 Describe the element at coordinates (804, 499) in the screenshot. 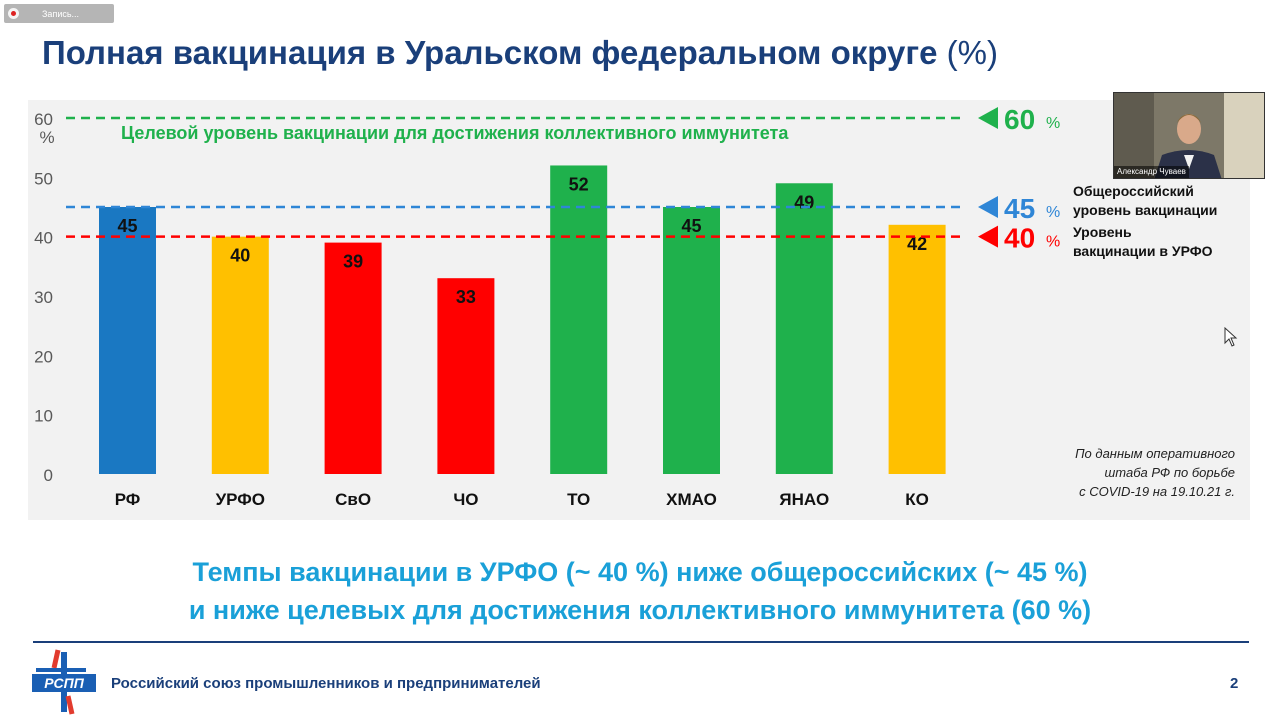

I see `x-tick-label: ЯНАО` at that location.